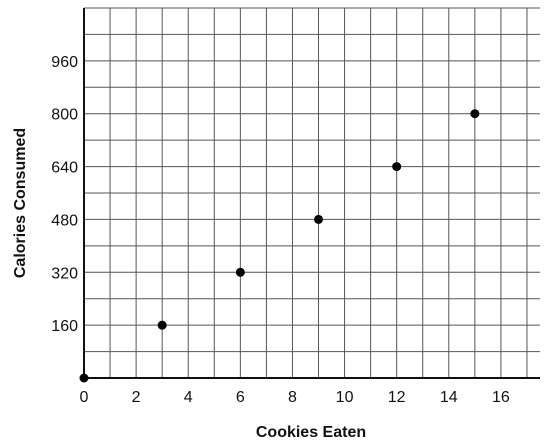 The image size is (549, 443). I want to click on x-tick-label: 16, so click(501, 397).